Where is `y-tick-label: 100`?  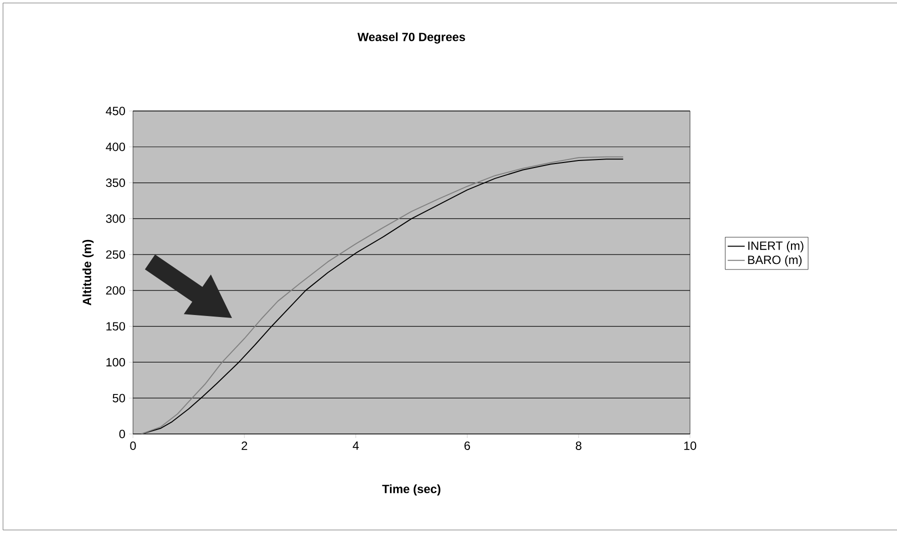 y-tick-label: 100 is located at coordinates (116, 362).